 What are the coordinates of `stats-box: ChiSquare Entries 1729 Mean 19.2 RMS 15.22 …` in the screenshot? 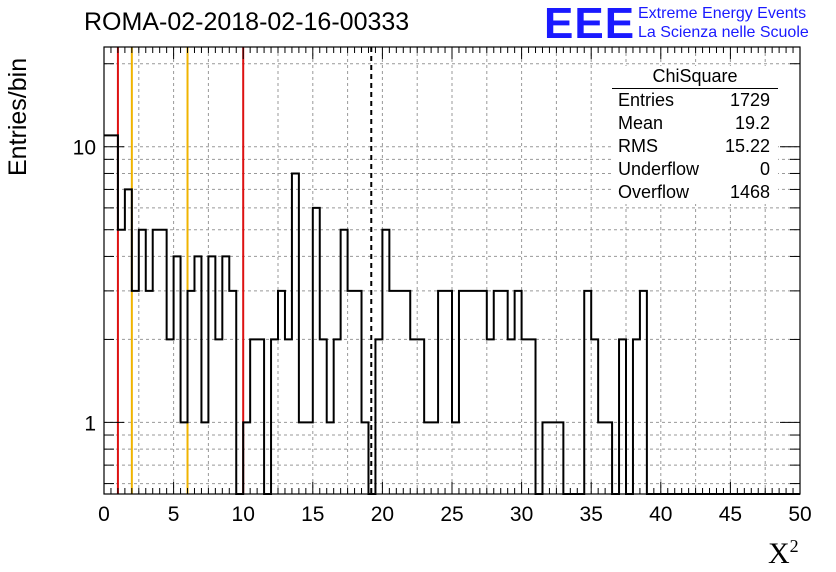 It's located at (695, 135).